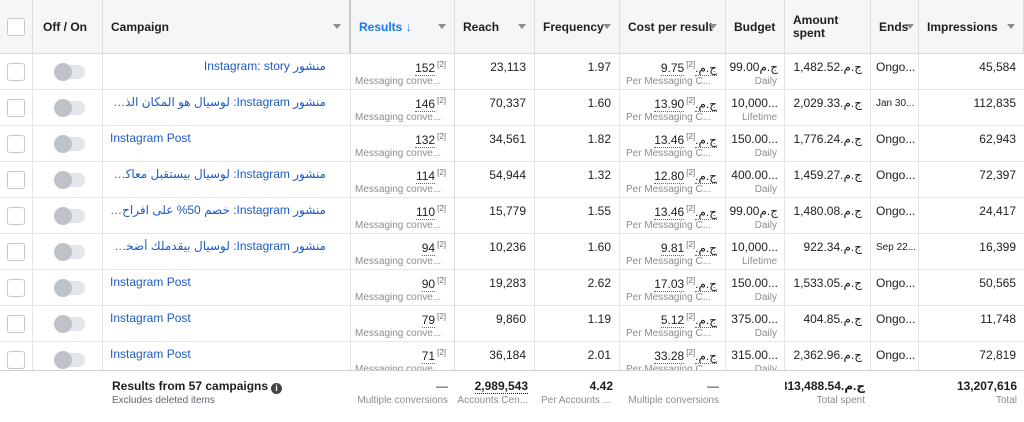 This screenshot has height=422, width=1024. Describe the element at coordinates (507, 355) in the screenshot. I see `reach-value: 36,184` at that location.